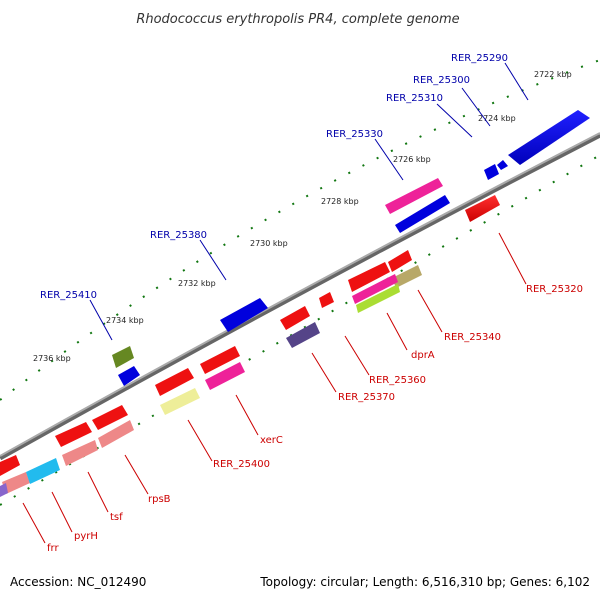 Image resolution: width=600 pixels, height=600 pixels. I want to click on label-RER_25320: RER_25320, so click(554, 289).